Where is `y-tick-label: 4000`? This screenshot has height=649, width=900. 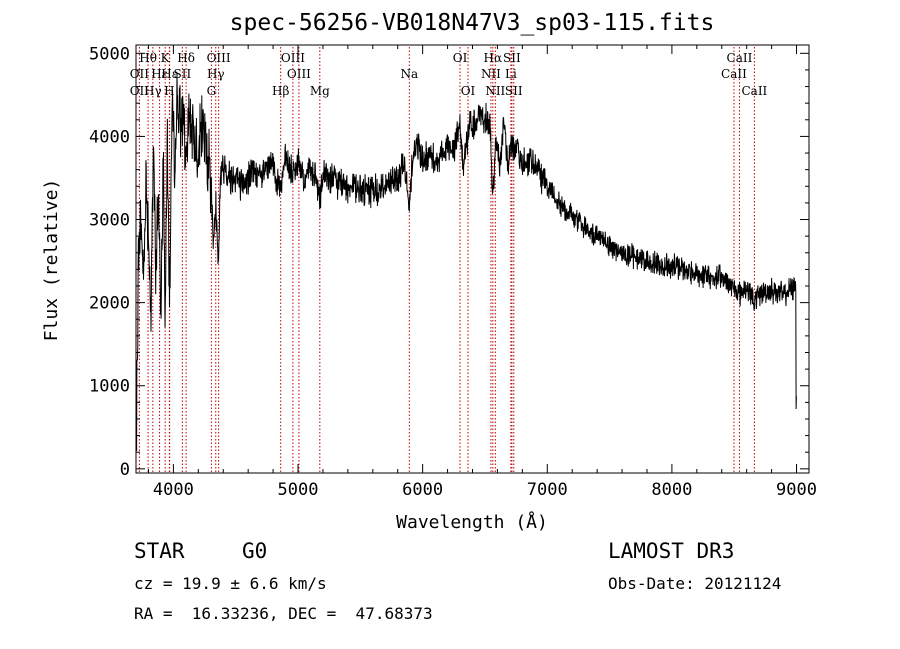
y-tick-label: 4000 is located at coordinates (109, 137).